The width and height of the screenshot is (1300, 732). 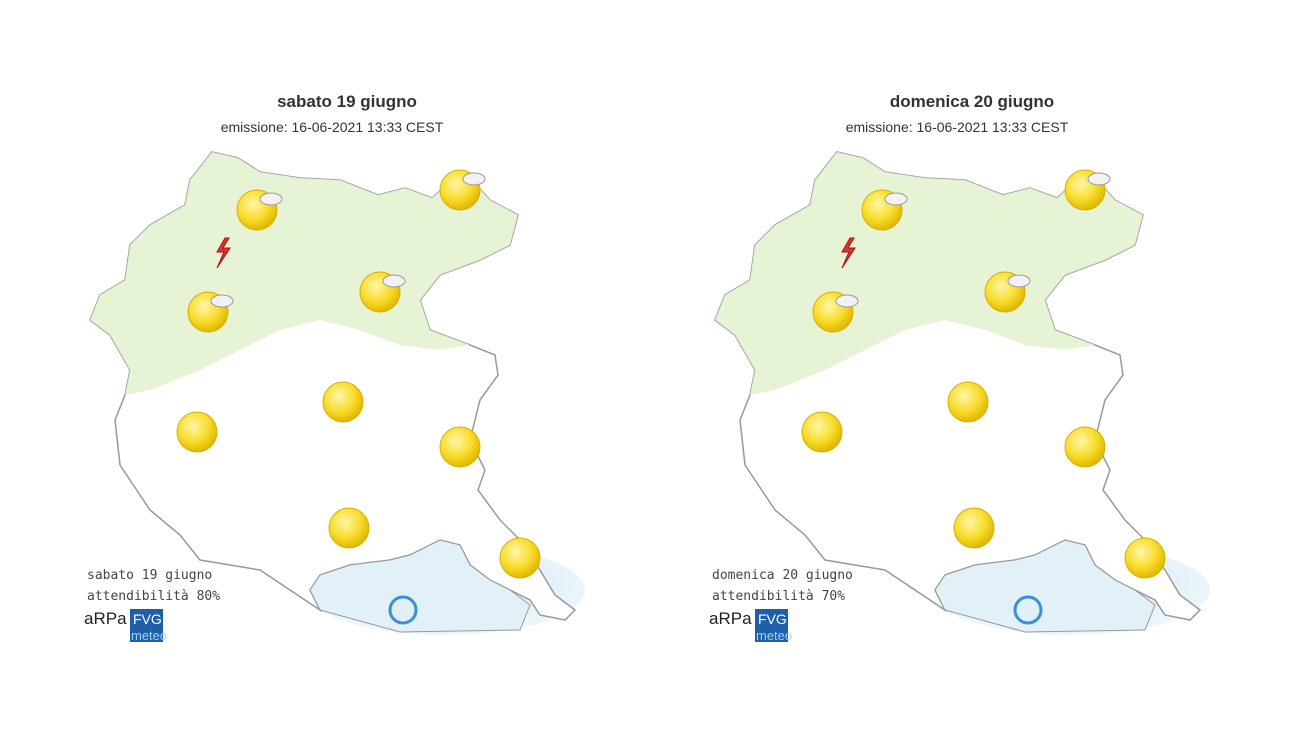 What do you see at coordinates (347, 101) in the screenshot?
I see `panel-title: sabato 19 giugno` at bounding box center [347, 101].